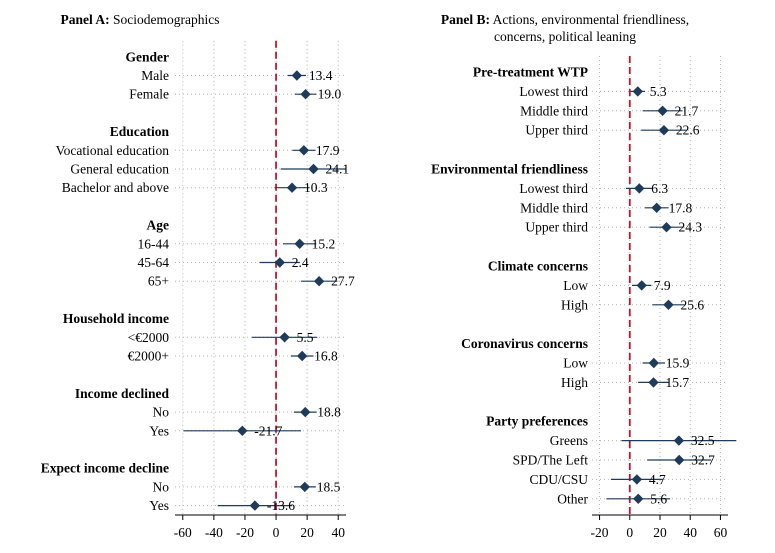 This screenshot has width=775, height=553. I want to click on group-header-pre-treatment-wtp: Pre-treatment WTP, so click(530, 72).